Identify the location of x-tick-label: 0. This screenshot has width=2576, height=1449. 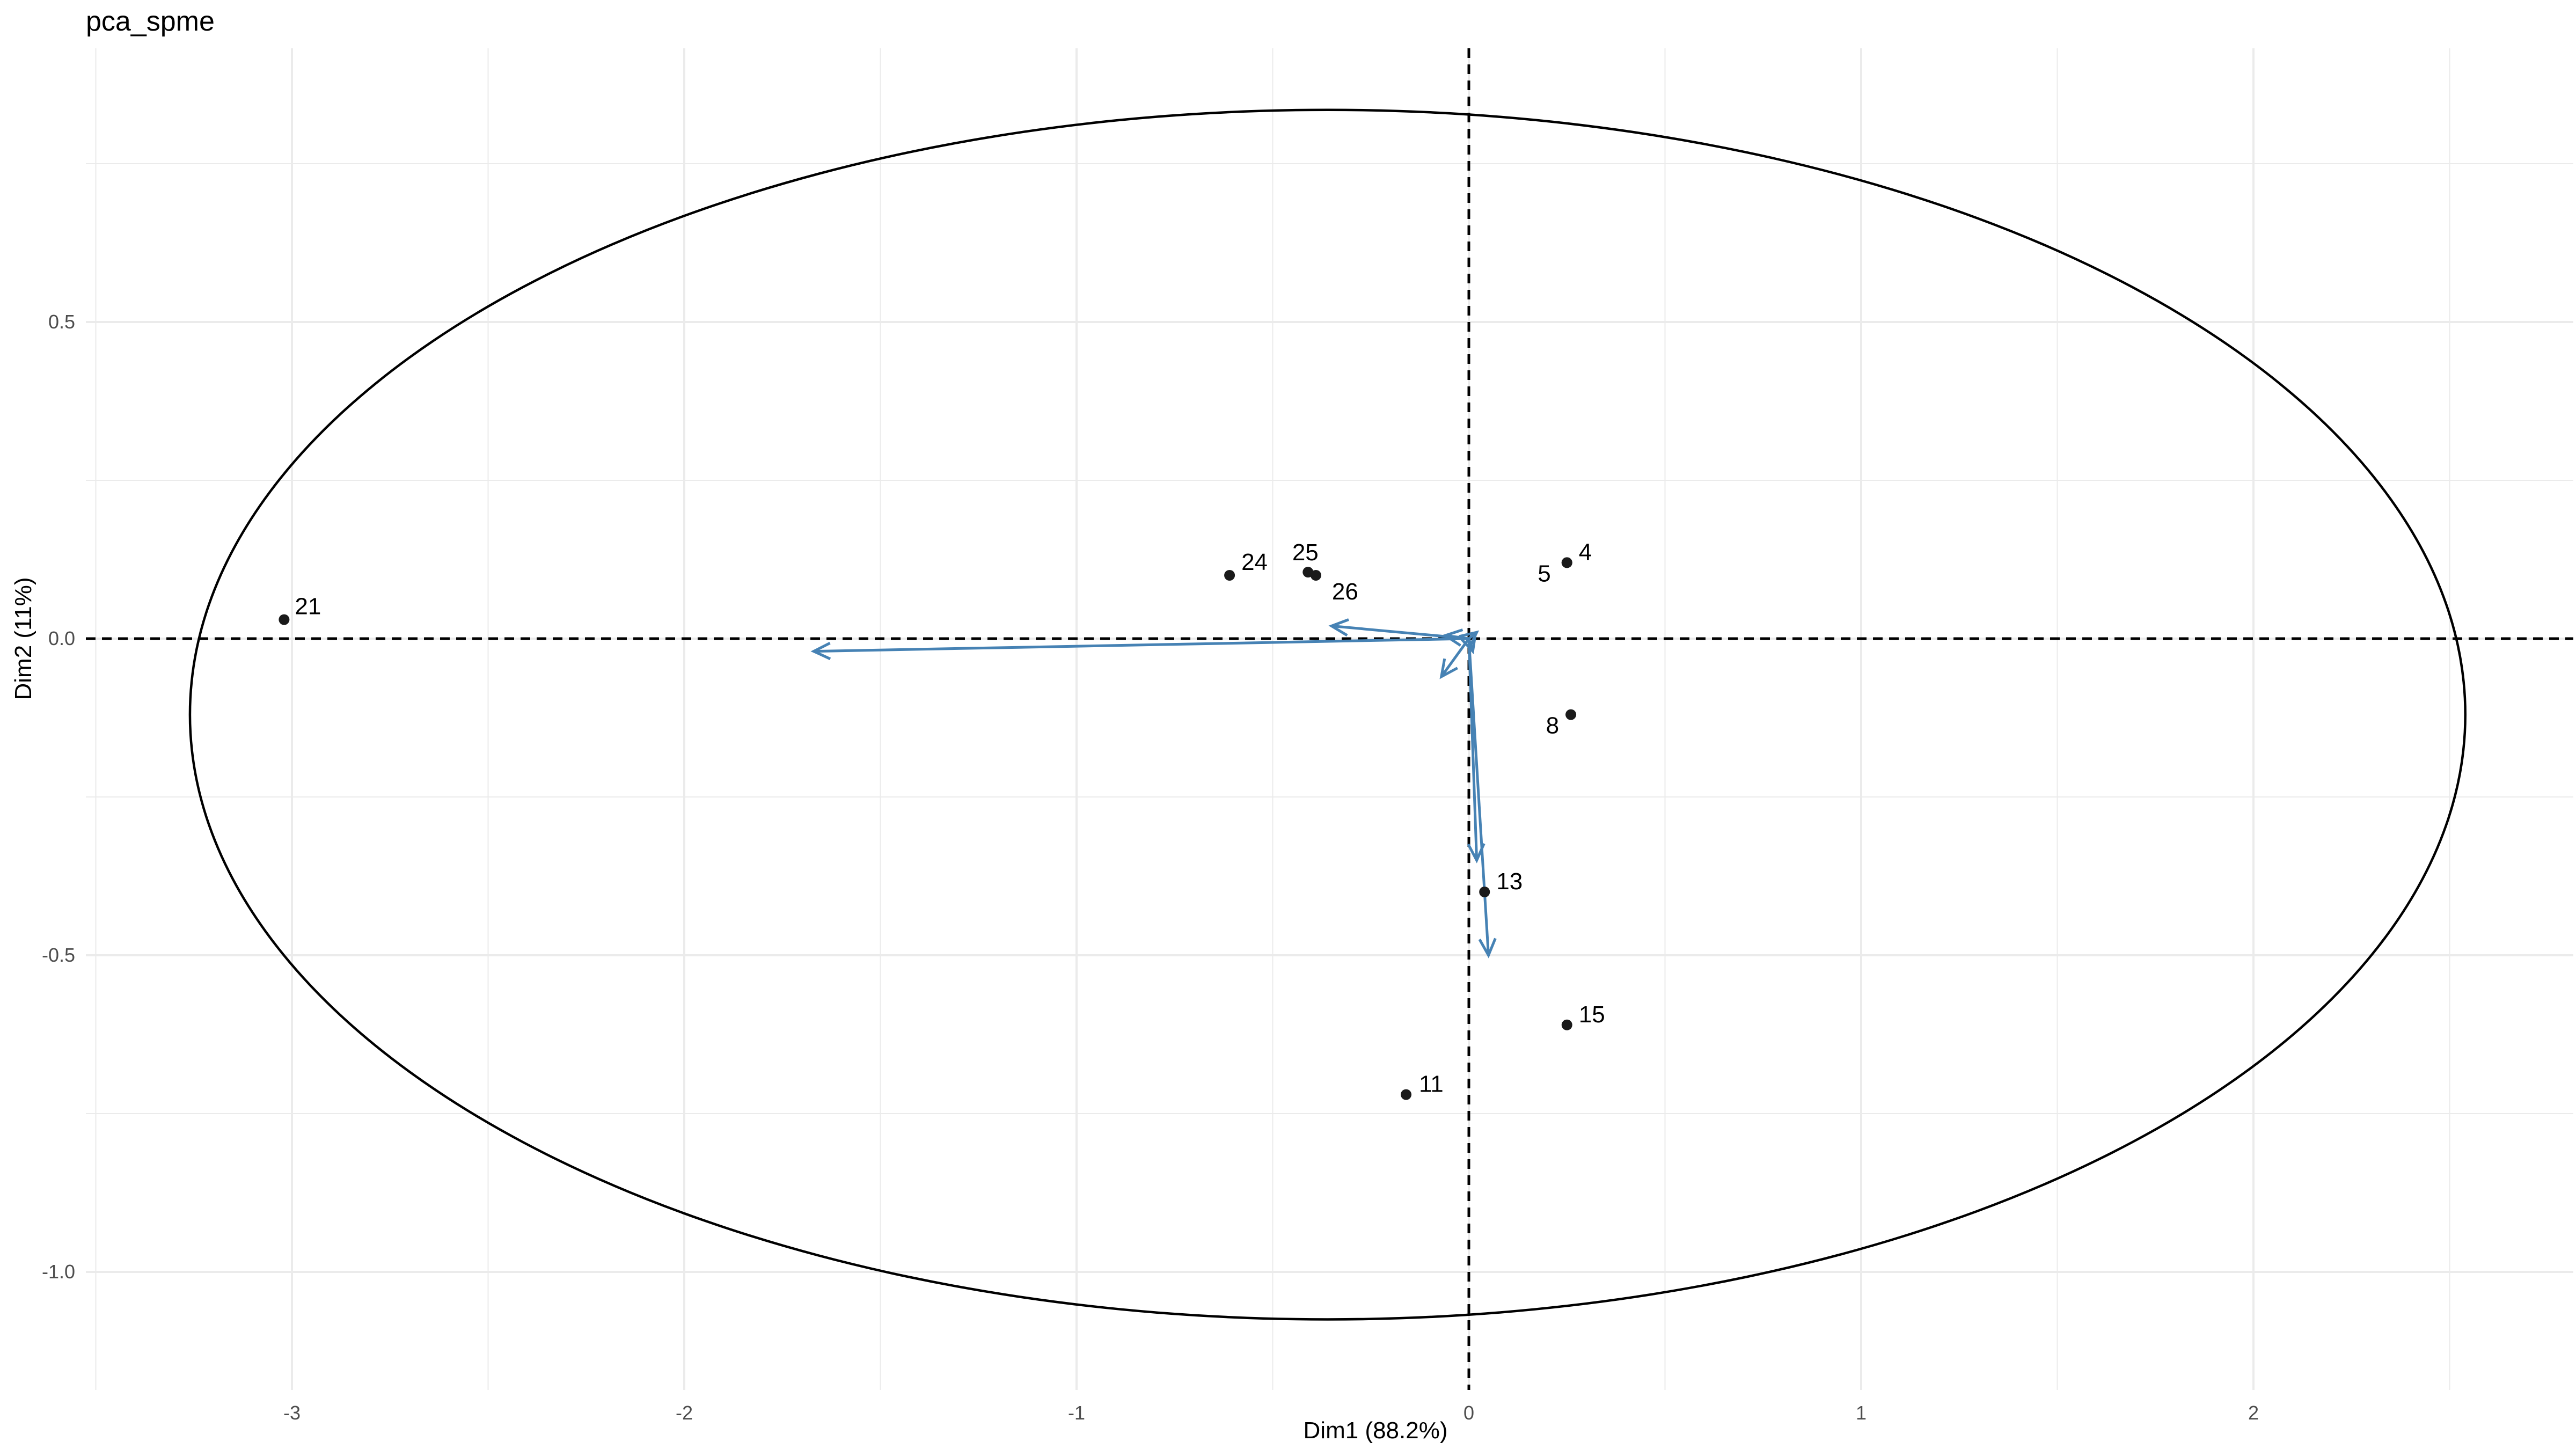
(1468, 1413).